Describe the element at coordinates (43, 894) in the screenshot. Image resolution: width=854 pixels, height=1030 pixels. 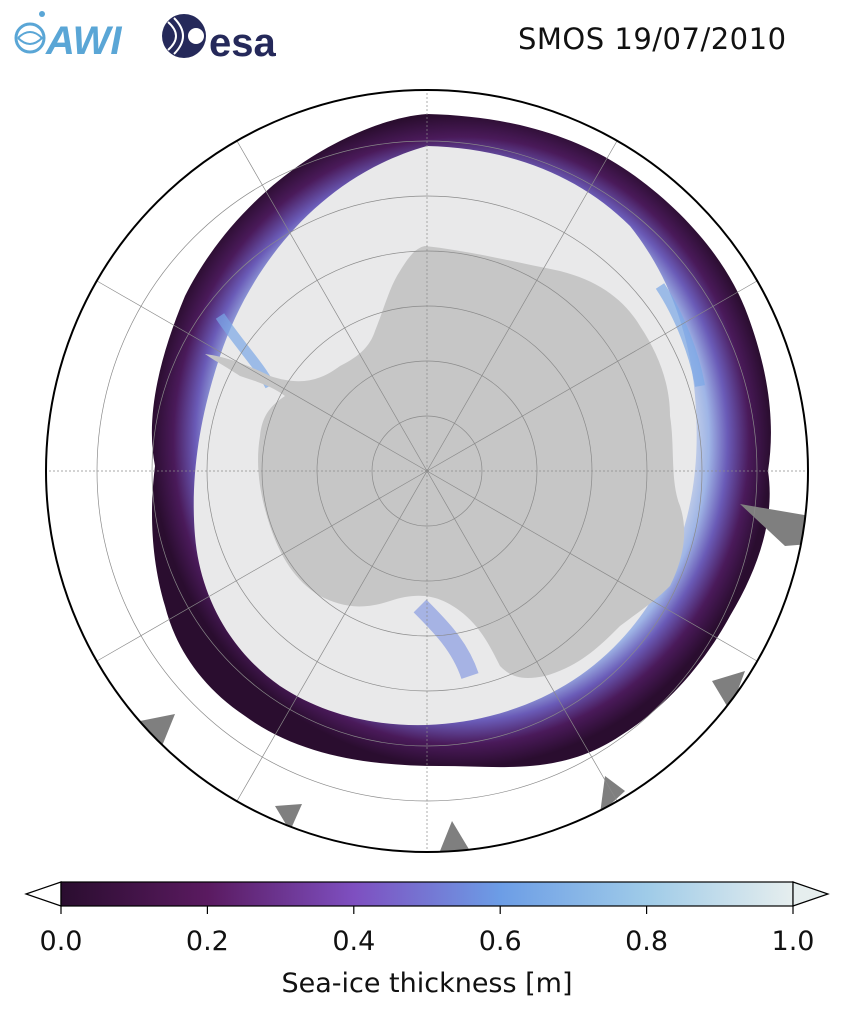
I see `colorbar-extend-low` at that location.